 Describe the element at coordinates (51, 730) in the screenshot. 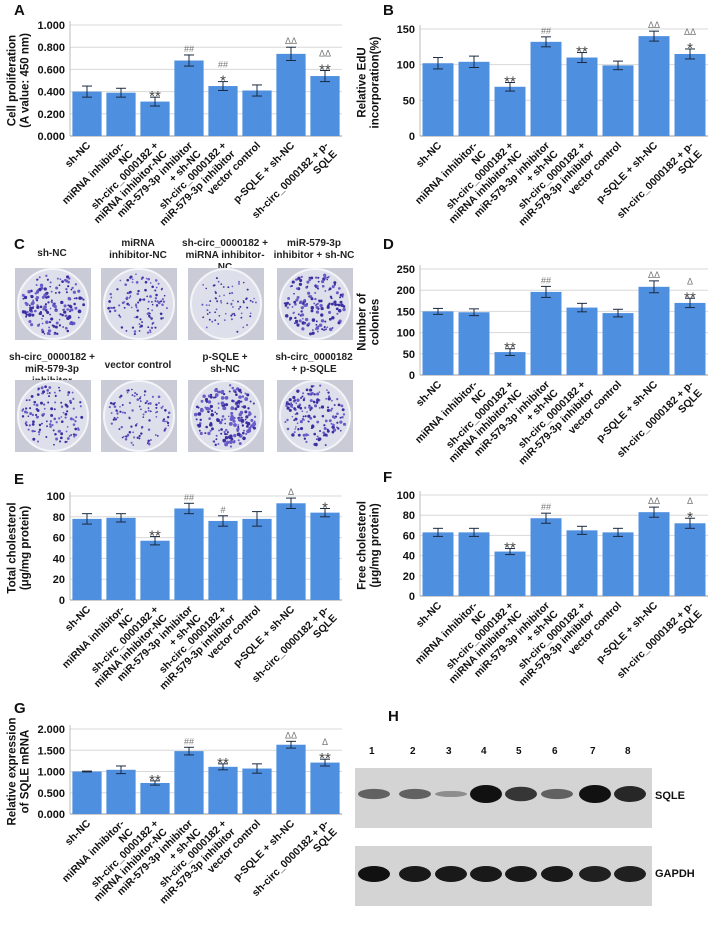

I see `y-tick-label: 2.000` at that location.